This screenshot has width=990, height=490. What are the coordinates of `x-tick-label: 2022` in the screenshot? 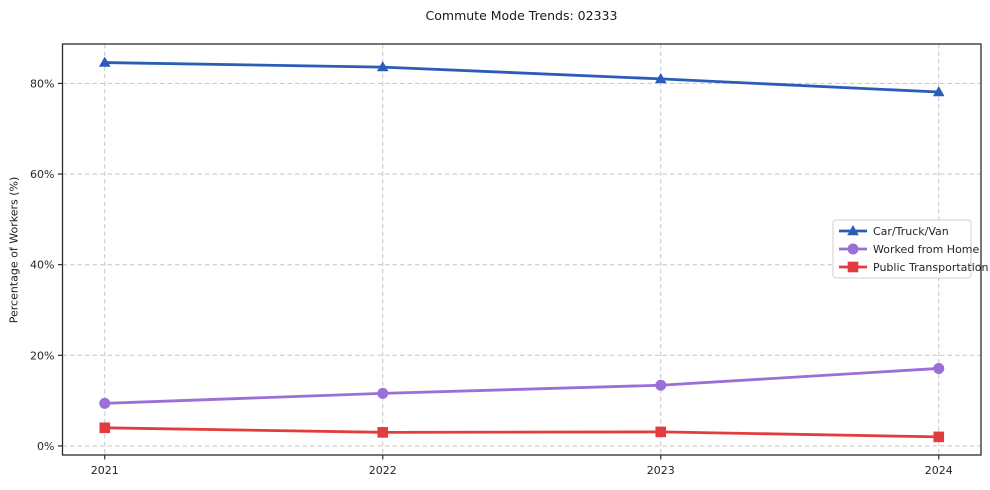 It's located at (383, 470).